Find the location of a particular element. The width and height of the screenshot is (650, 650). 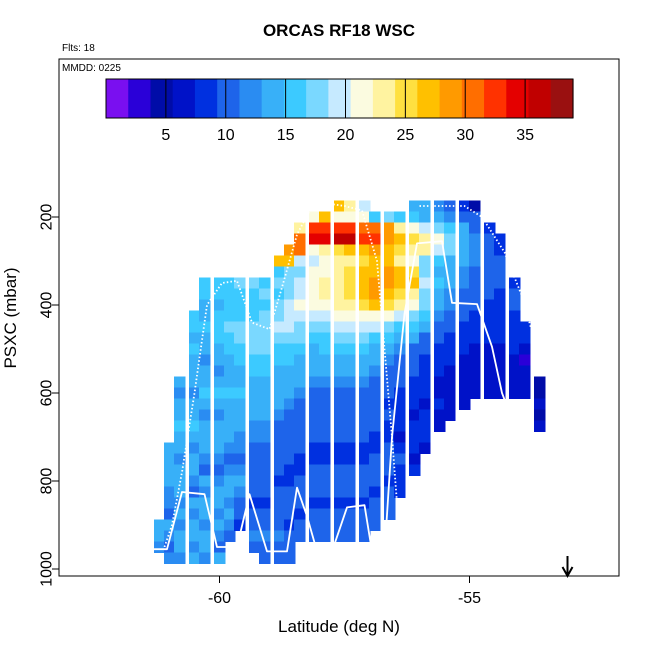

y-tick-label: 1000 is located at coordinates (47, 569).